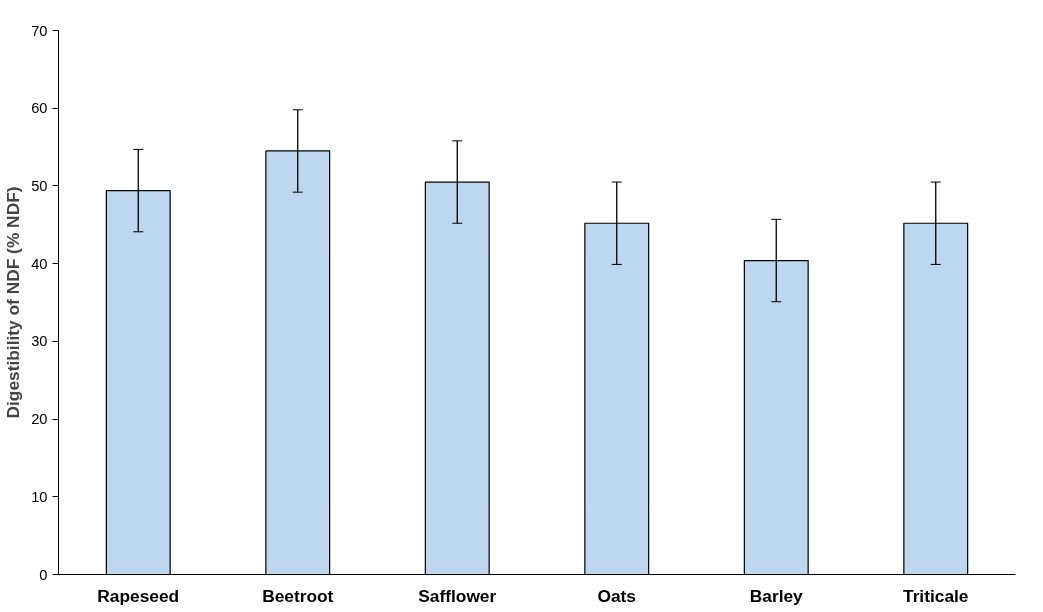 Image resolution: width=1043 pixels, height=612 pixels. What do you see at coordinates (936, 595) in the screenshot?
I see `x-tick-label: Triticale` at bounding box center [936, 595].